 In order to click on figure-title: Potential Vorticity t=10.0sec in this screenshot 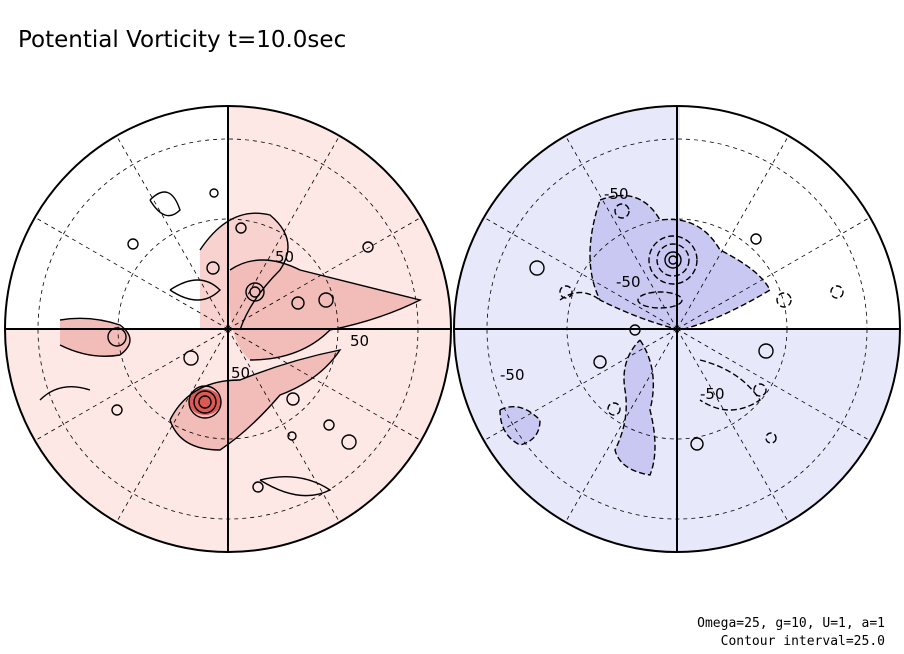, I will do `click(182, 40)`.